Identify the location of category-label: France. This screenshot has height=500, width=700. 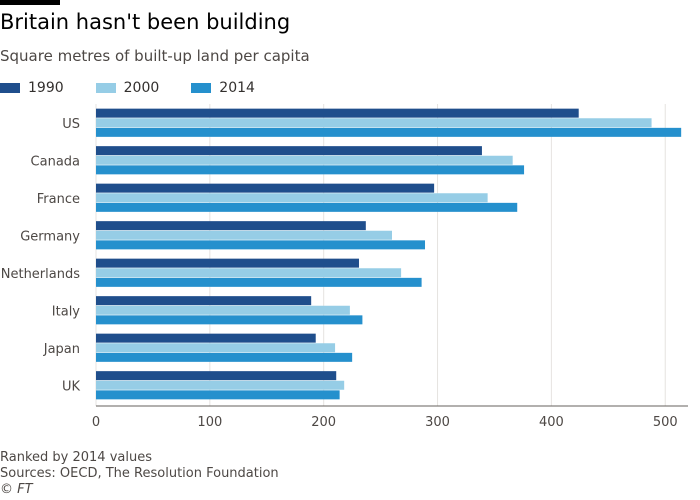
(58, 199).